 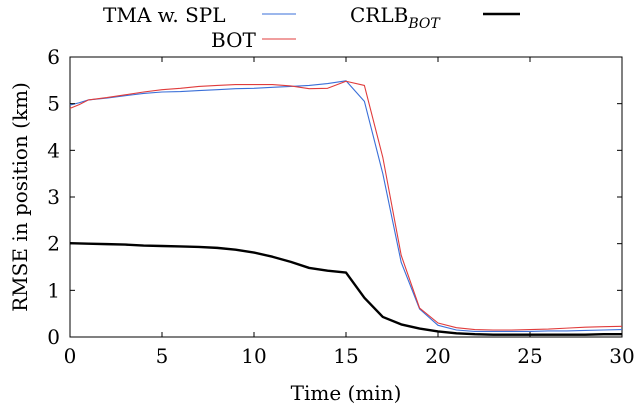 What do you see at coordinates (53, 290) in the screenshot?
I see `y-tick-label: 1` at bounding box center [53, 290].